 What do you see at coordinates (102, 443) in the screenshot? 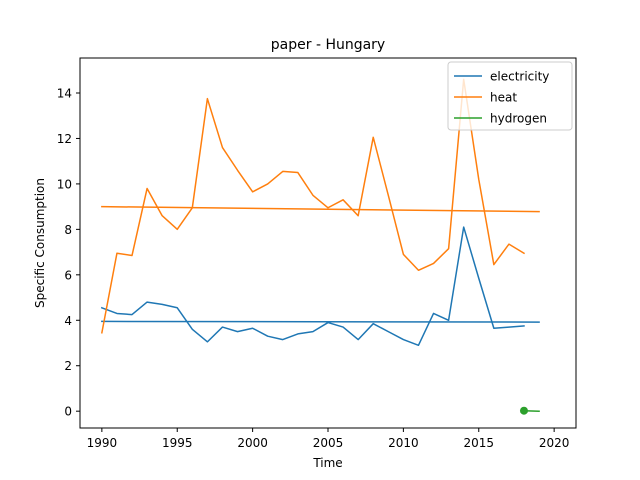
I see `x-tick-label: 1990` at bounding box center [102, 443].